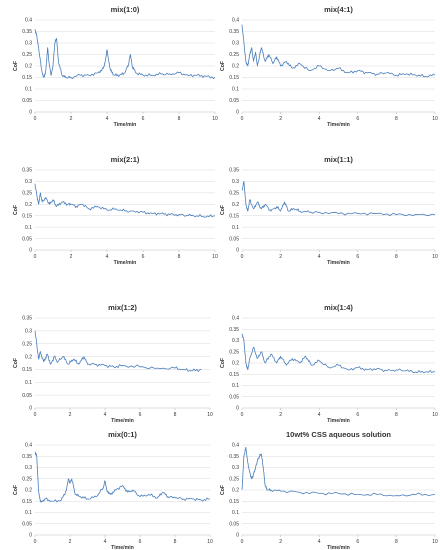 Image resolution: width=440 pixels, height=550 pixels. Describe the element at coordinates (122, 307) in the screenshot. I see `chart-title: mix(1:2)` at that location.